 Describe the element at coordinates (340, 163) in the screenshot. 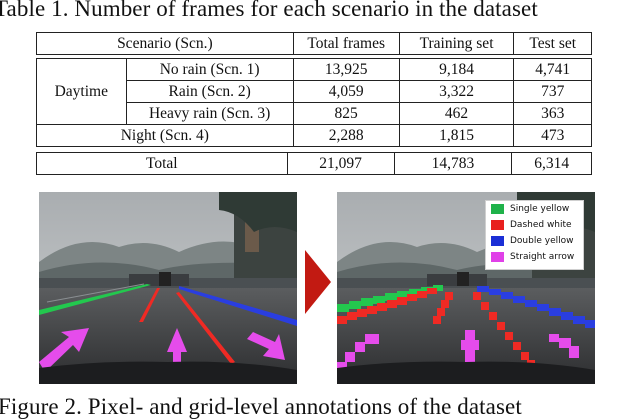

I see `total-frames: 21,097` at that location.